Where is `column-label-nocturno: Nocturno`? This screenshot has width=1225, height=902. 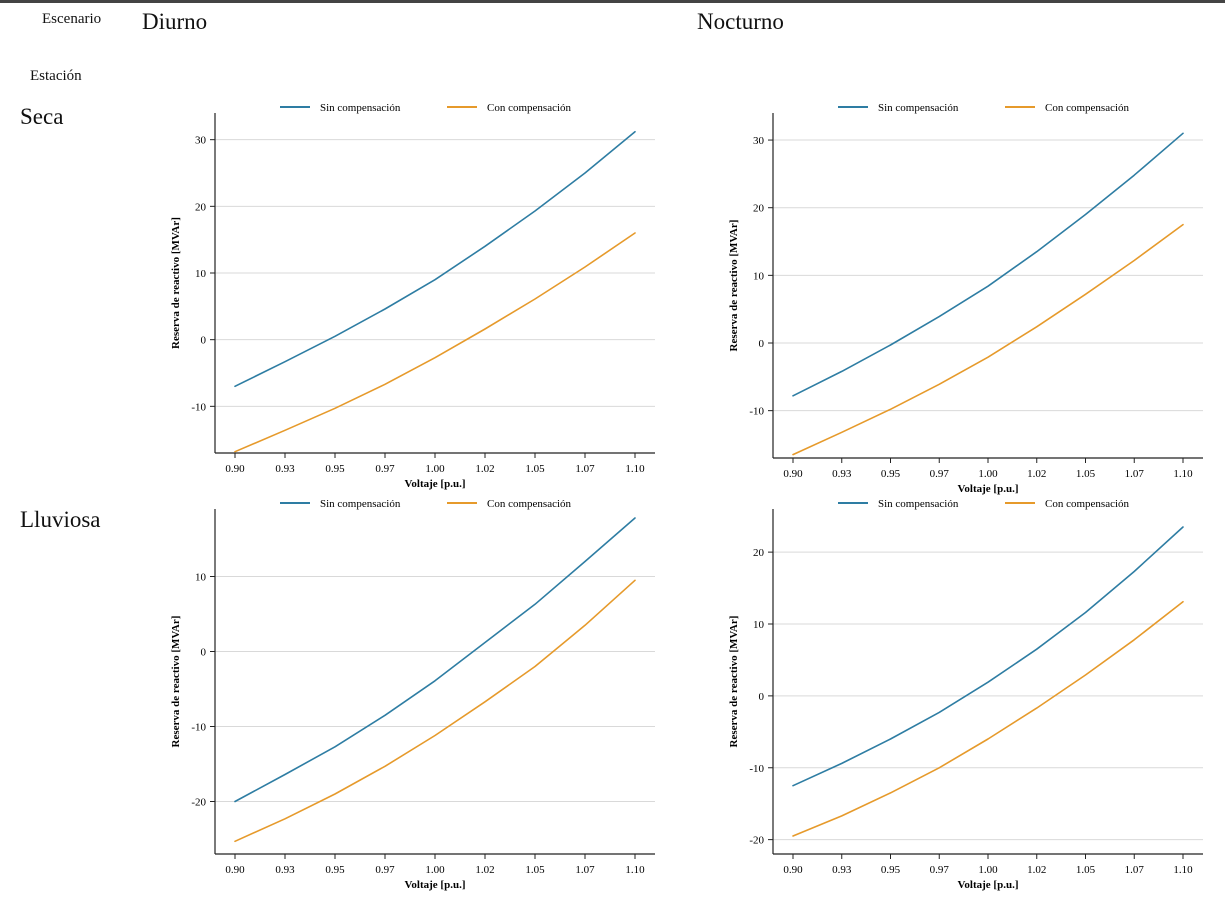 column-label-nocturno: Nocturno is located at coordinates (740, 21).